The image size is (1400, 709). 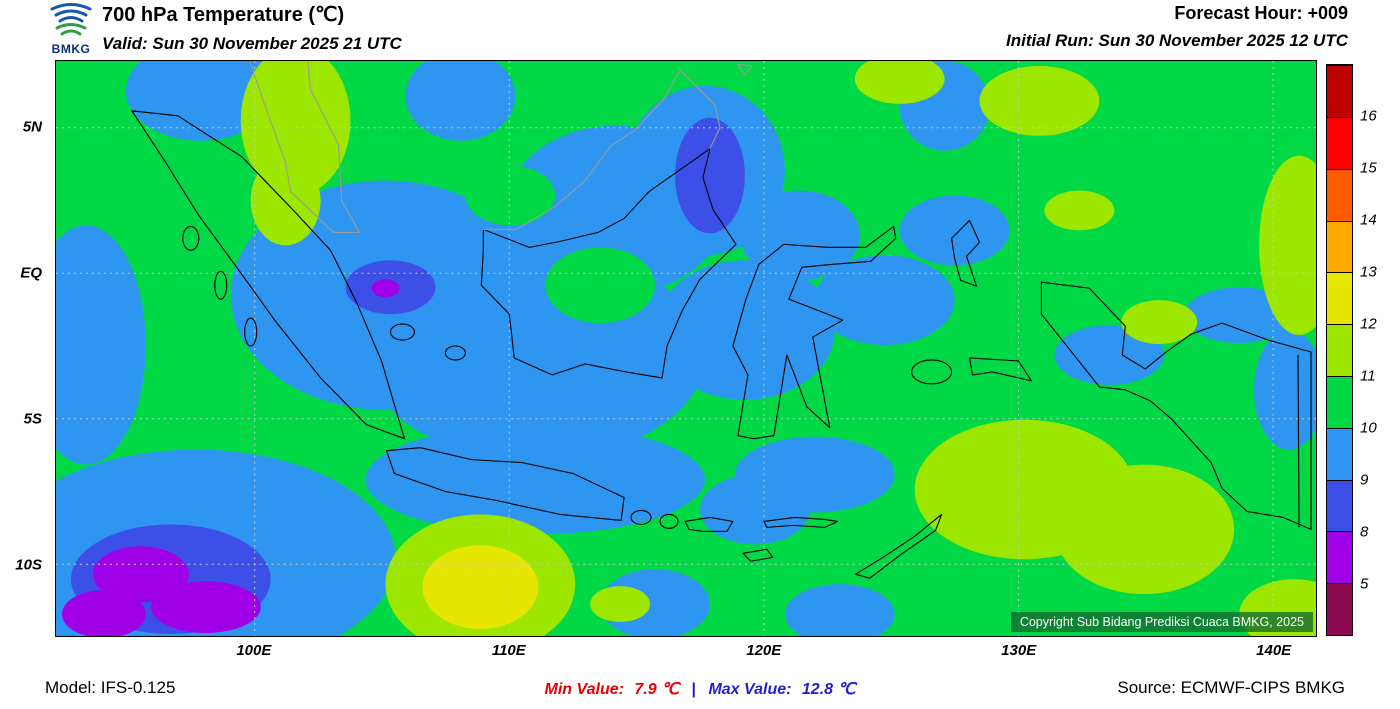 What do you see at coordinates (745, 69) in the screenshot?
I see `philippines-fragment` at bounding box center [745, 69].